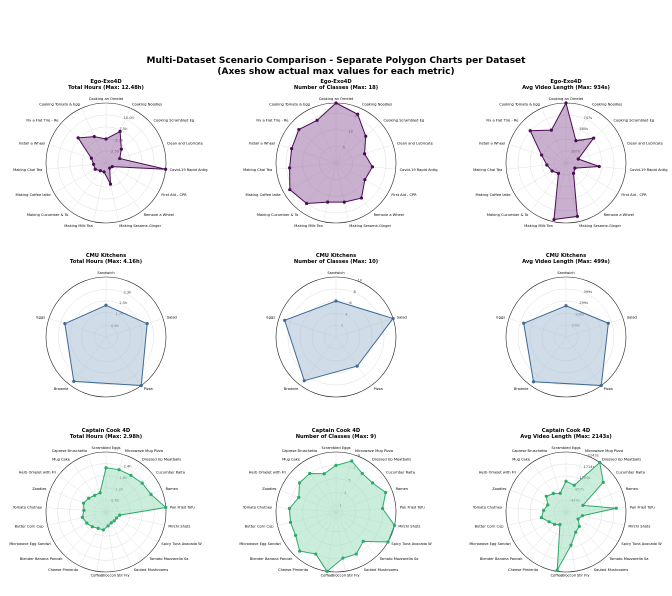  I want to click on panel-title-dataset: Captain Cook 4D, so click(336, 431).